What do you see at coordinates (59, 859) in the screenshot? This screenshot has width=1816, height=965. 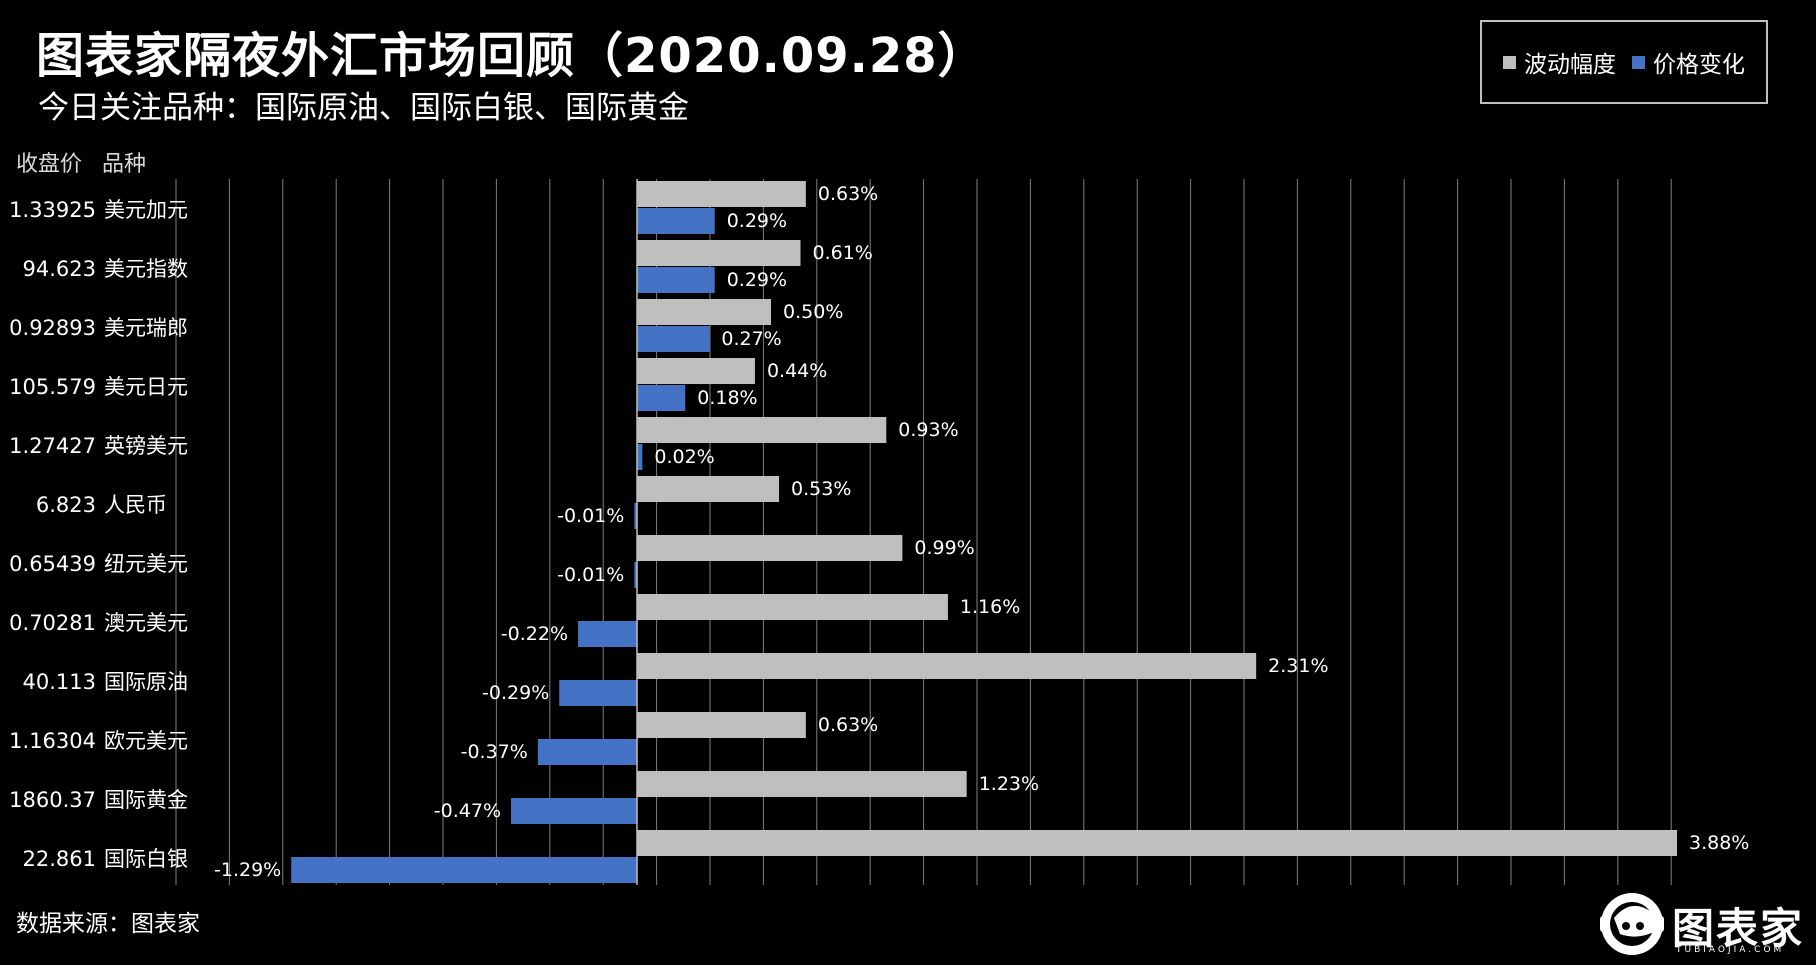 I see `close-price-label: 22.861` at bounding box center [59, 859].